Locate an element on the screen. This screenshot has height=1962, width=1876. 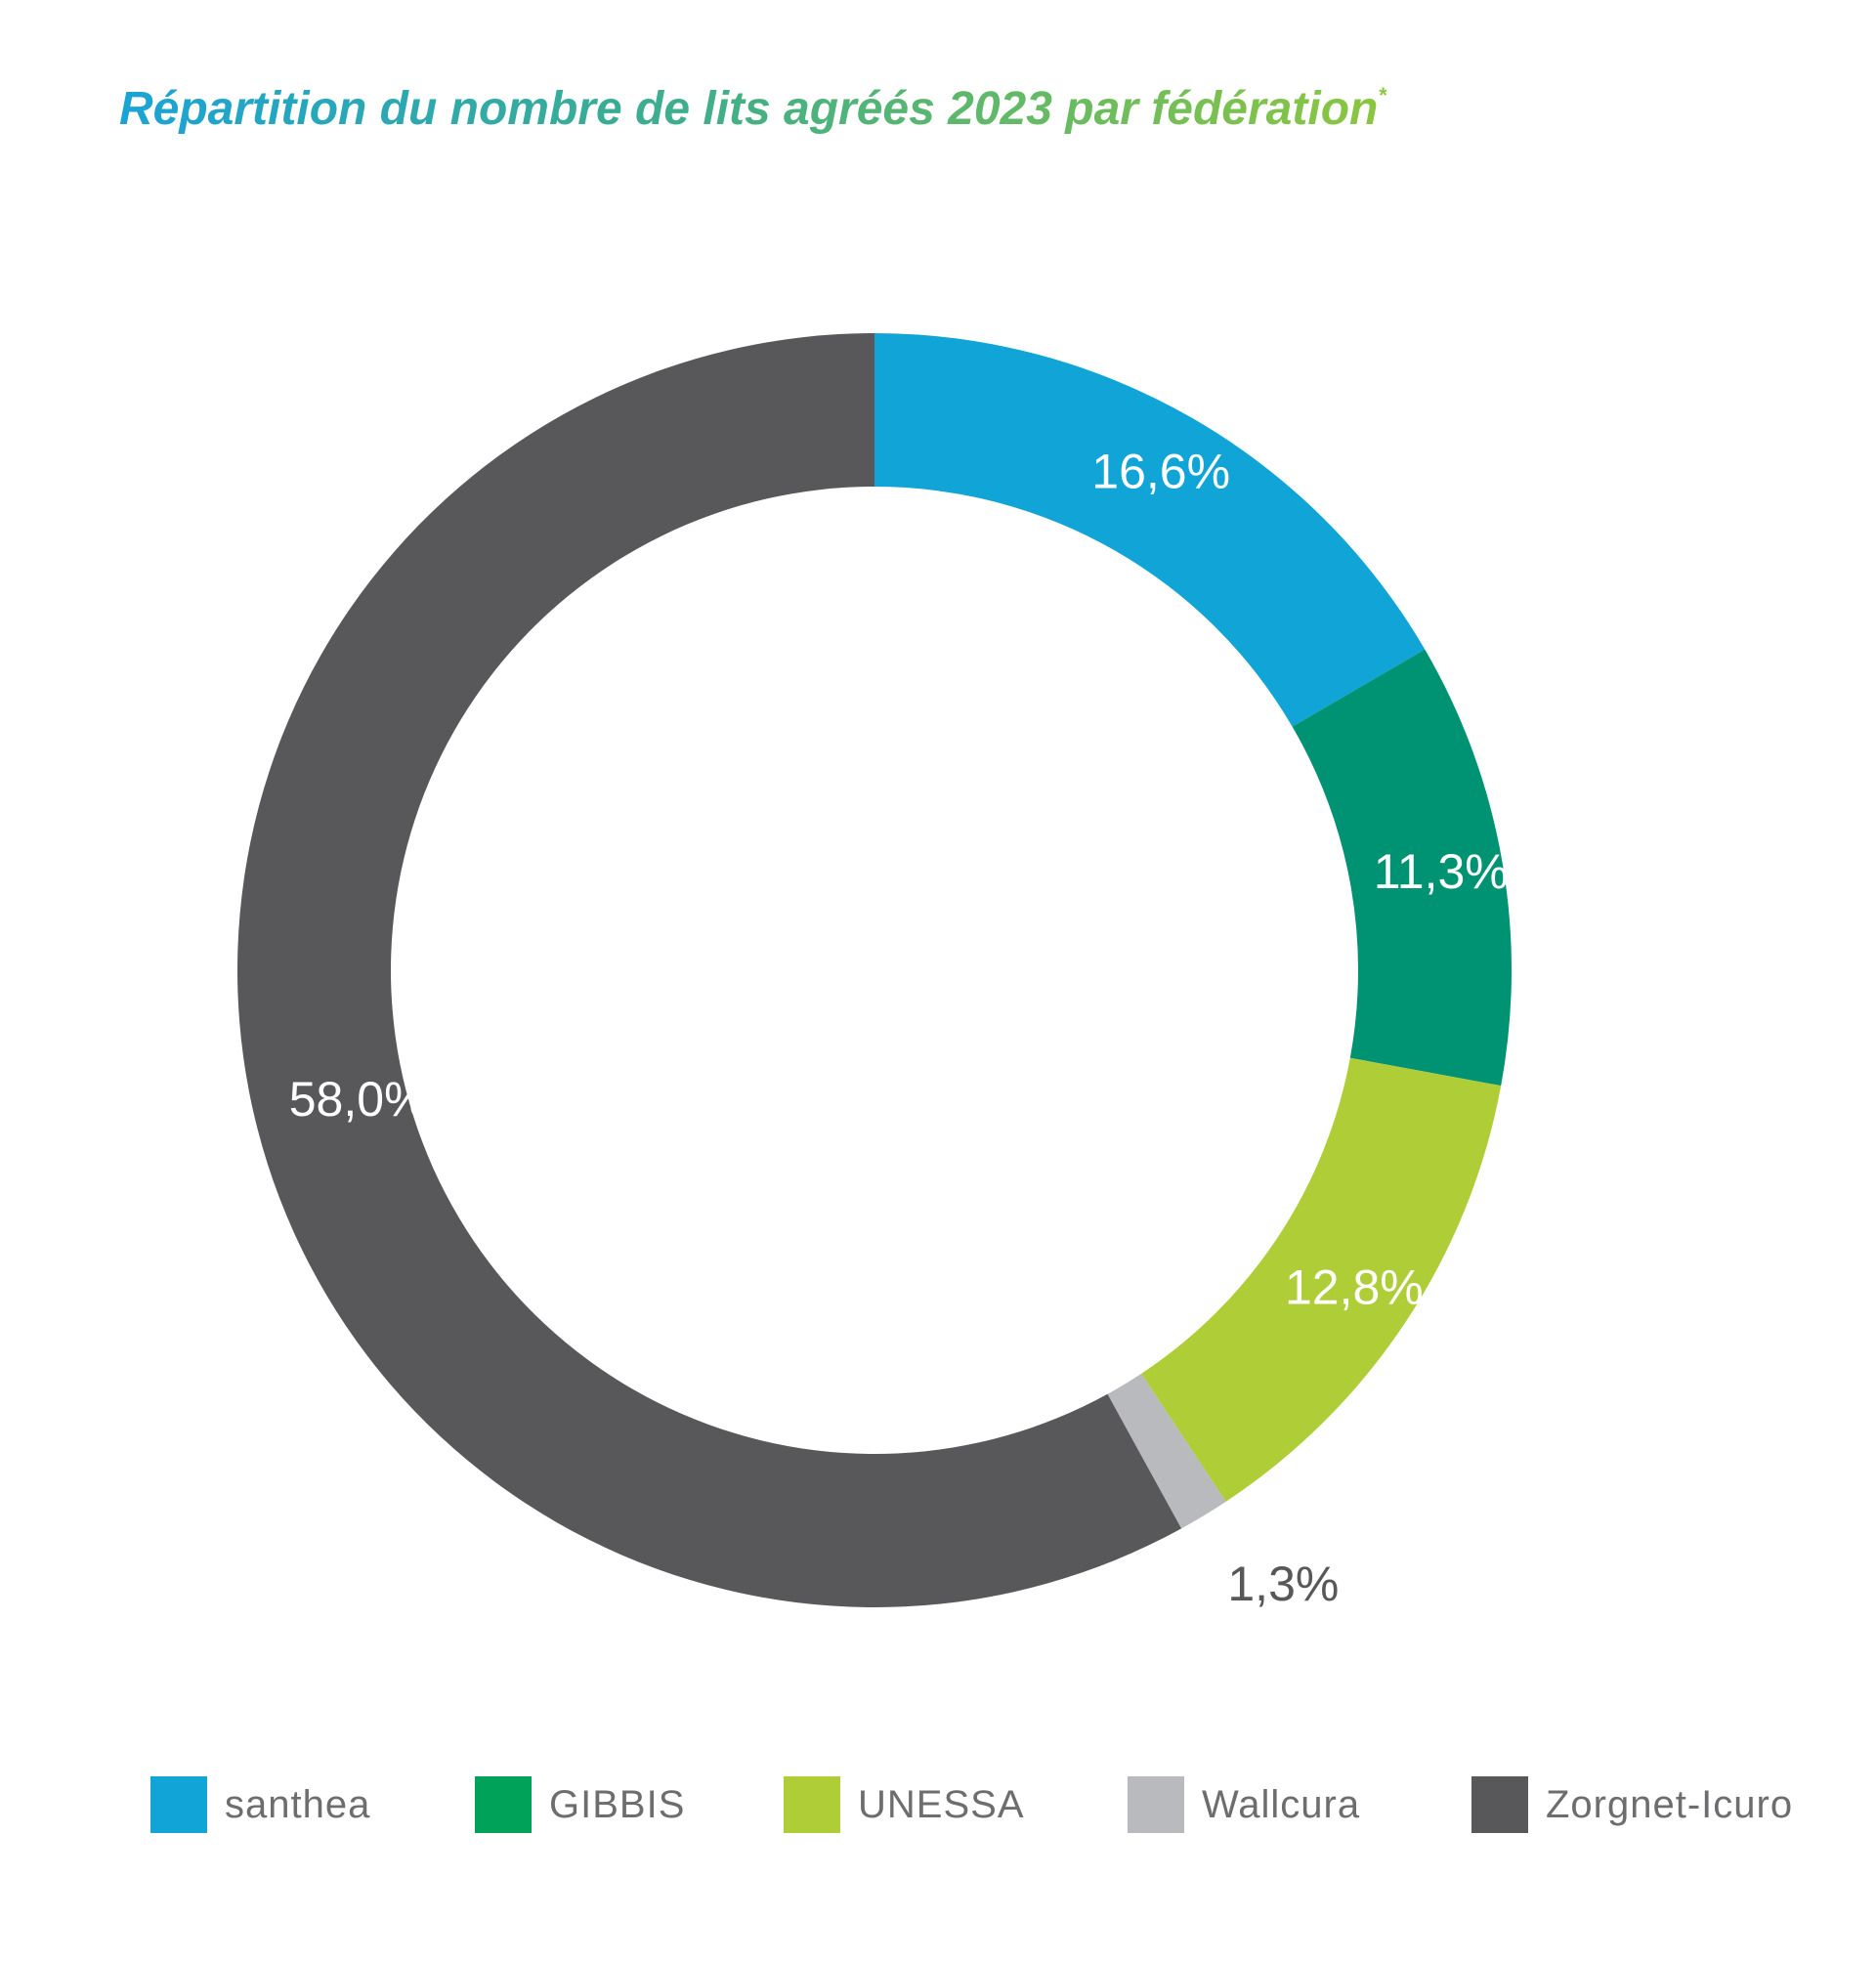
data-label-wallcura: 1,3% is located at coordinates (1283, 1584).